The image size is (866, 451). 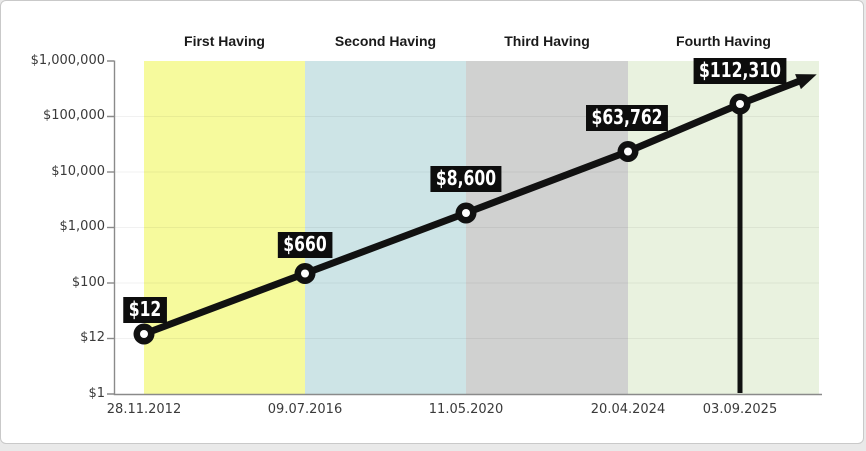 I want to click on marker-2012-dot, so click(x=144, y=334).